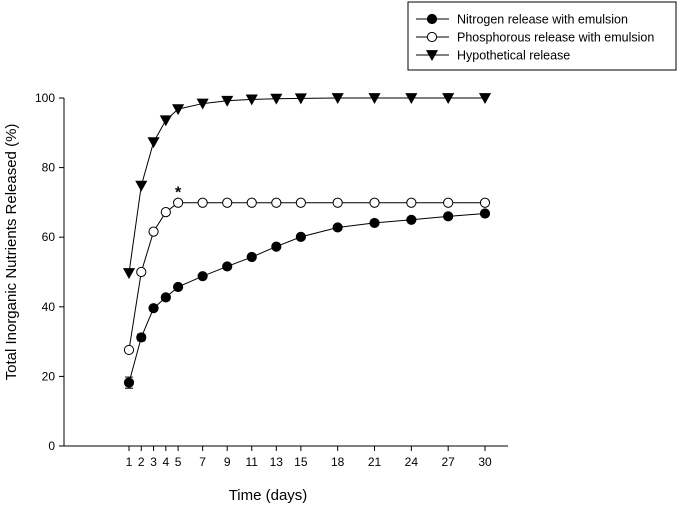  I want to click on y-tick-label: 40, so click(49, 307).